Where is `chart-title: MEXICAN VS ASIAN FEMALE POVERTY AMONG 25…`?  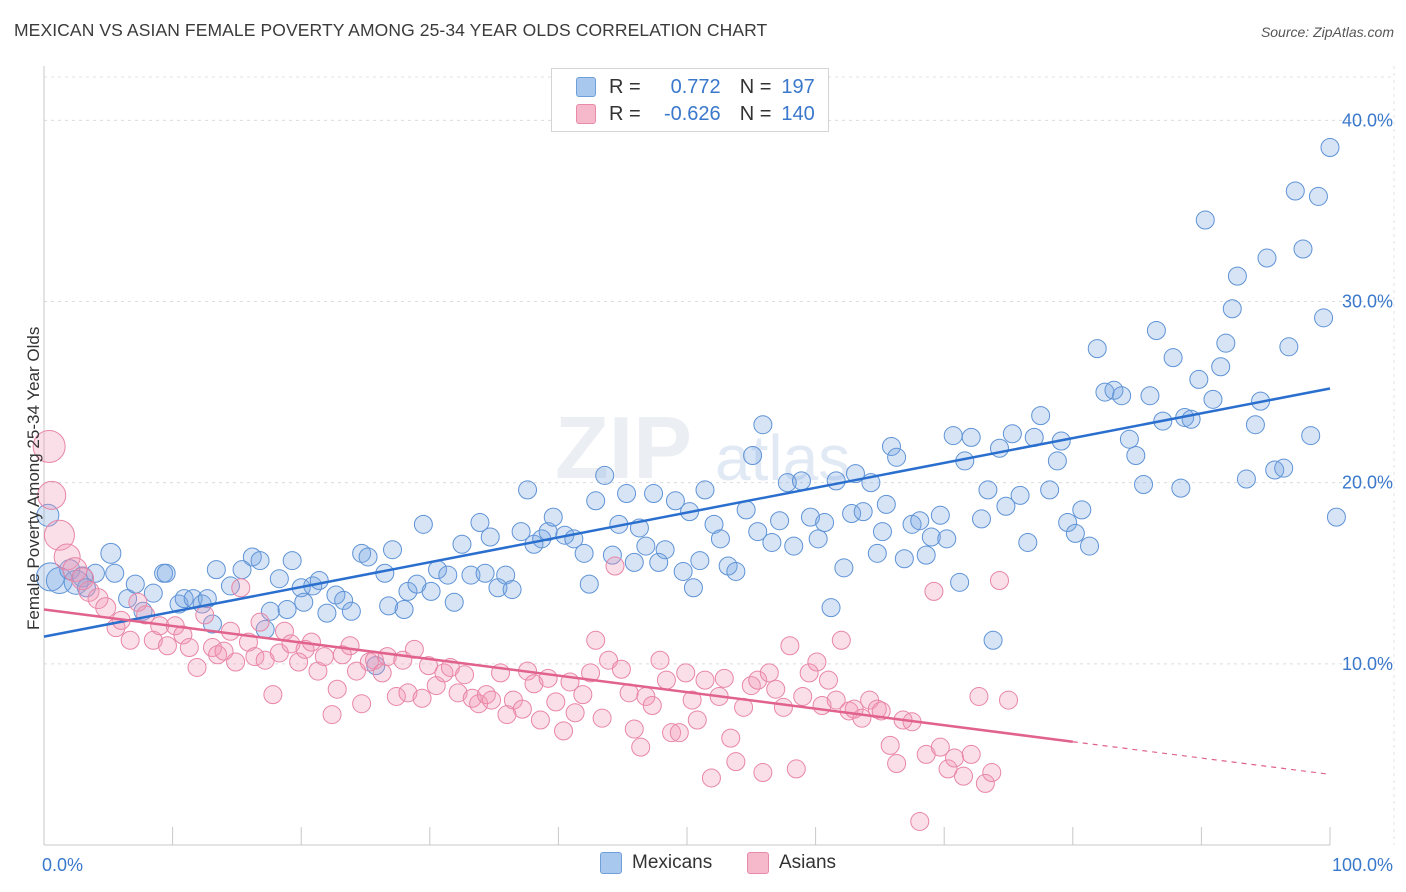
chart-title: MEXICAN VS ASIAN FEMALE POVERTY AMONG 25… is located at coordinates (391, 30).